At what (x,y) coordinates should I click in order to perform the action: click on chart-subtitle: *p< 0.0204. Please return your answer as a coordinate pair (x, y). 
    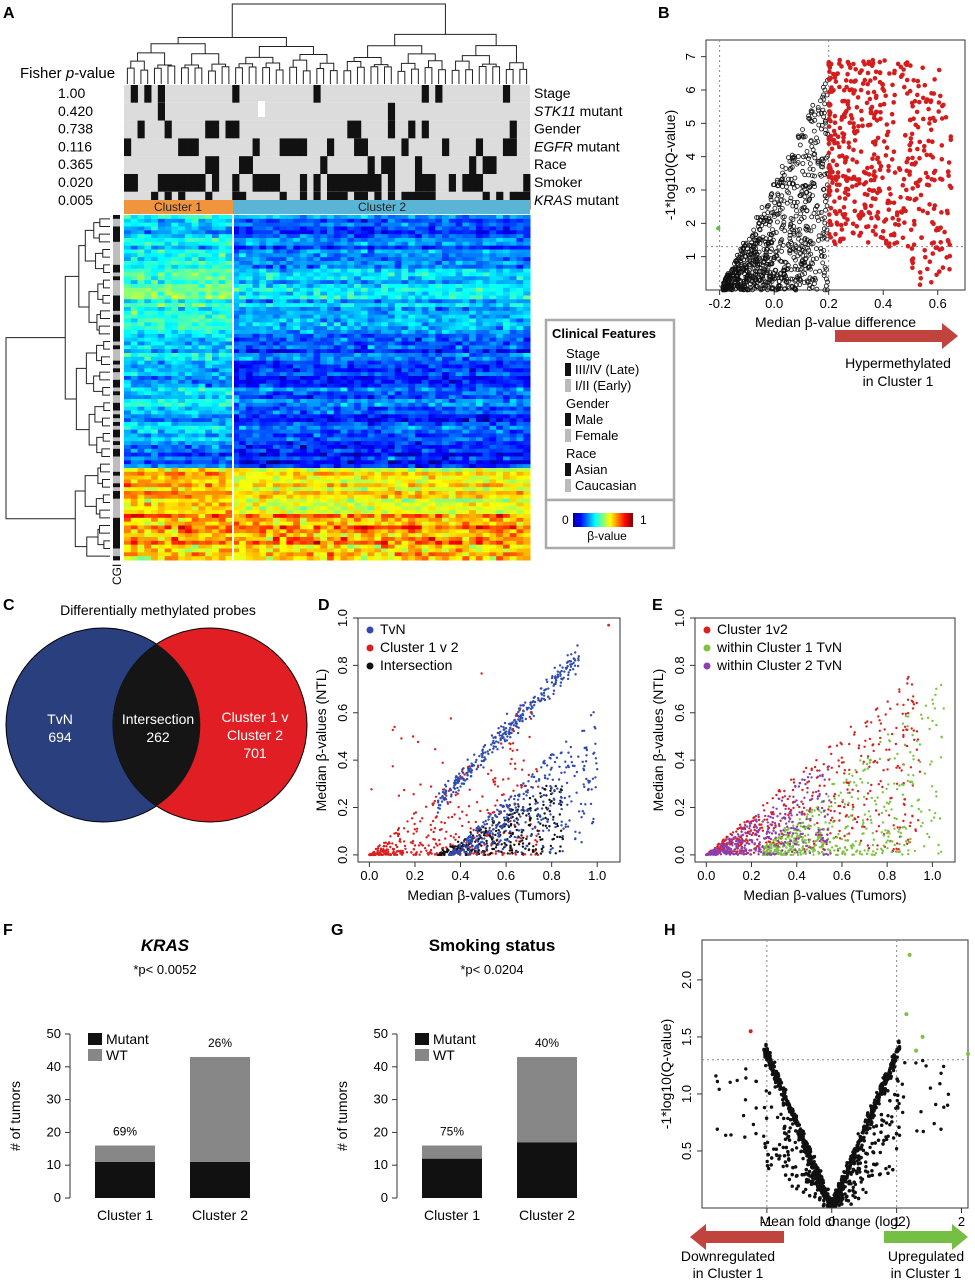
    Looking at the image, I should click on (491, 969).